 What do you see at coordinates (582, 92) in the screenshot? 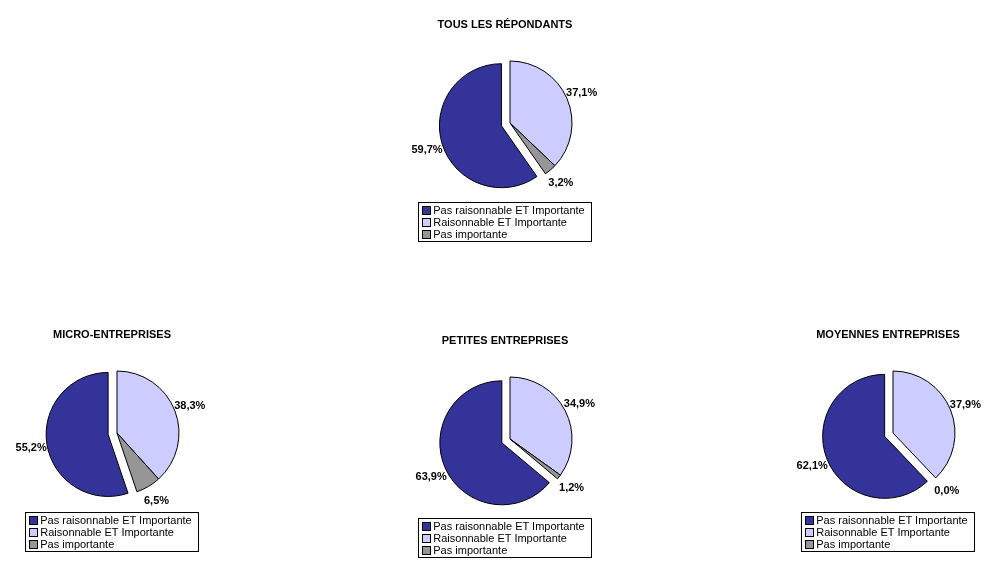
I see `data-label: 37,1%` at bounding box center [582, 92].